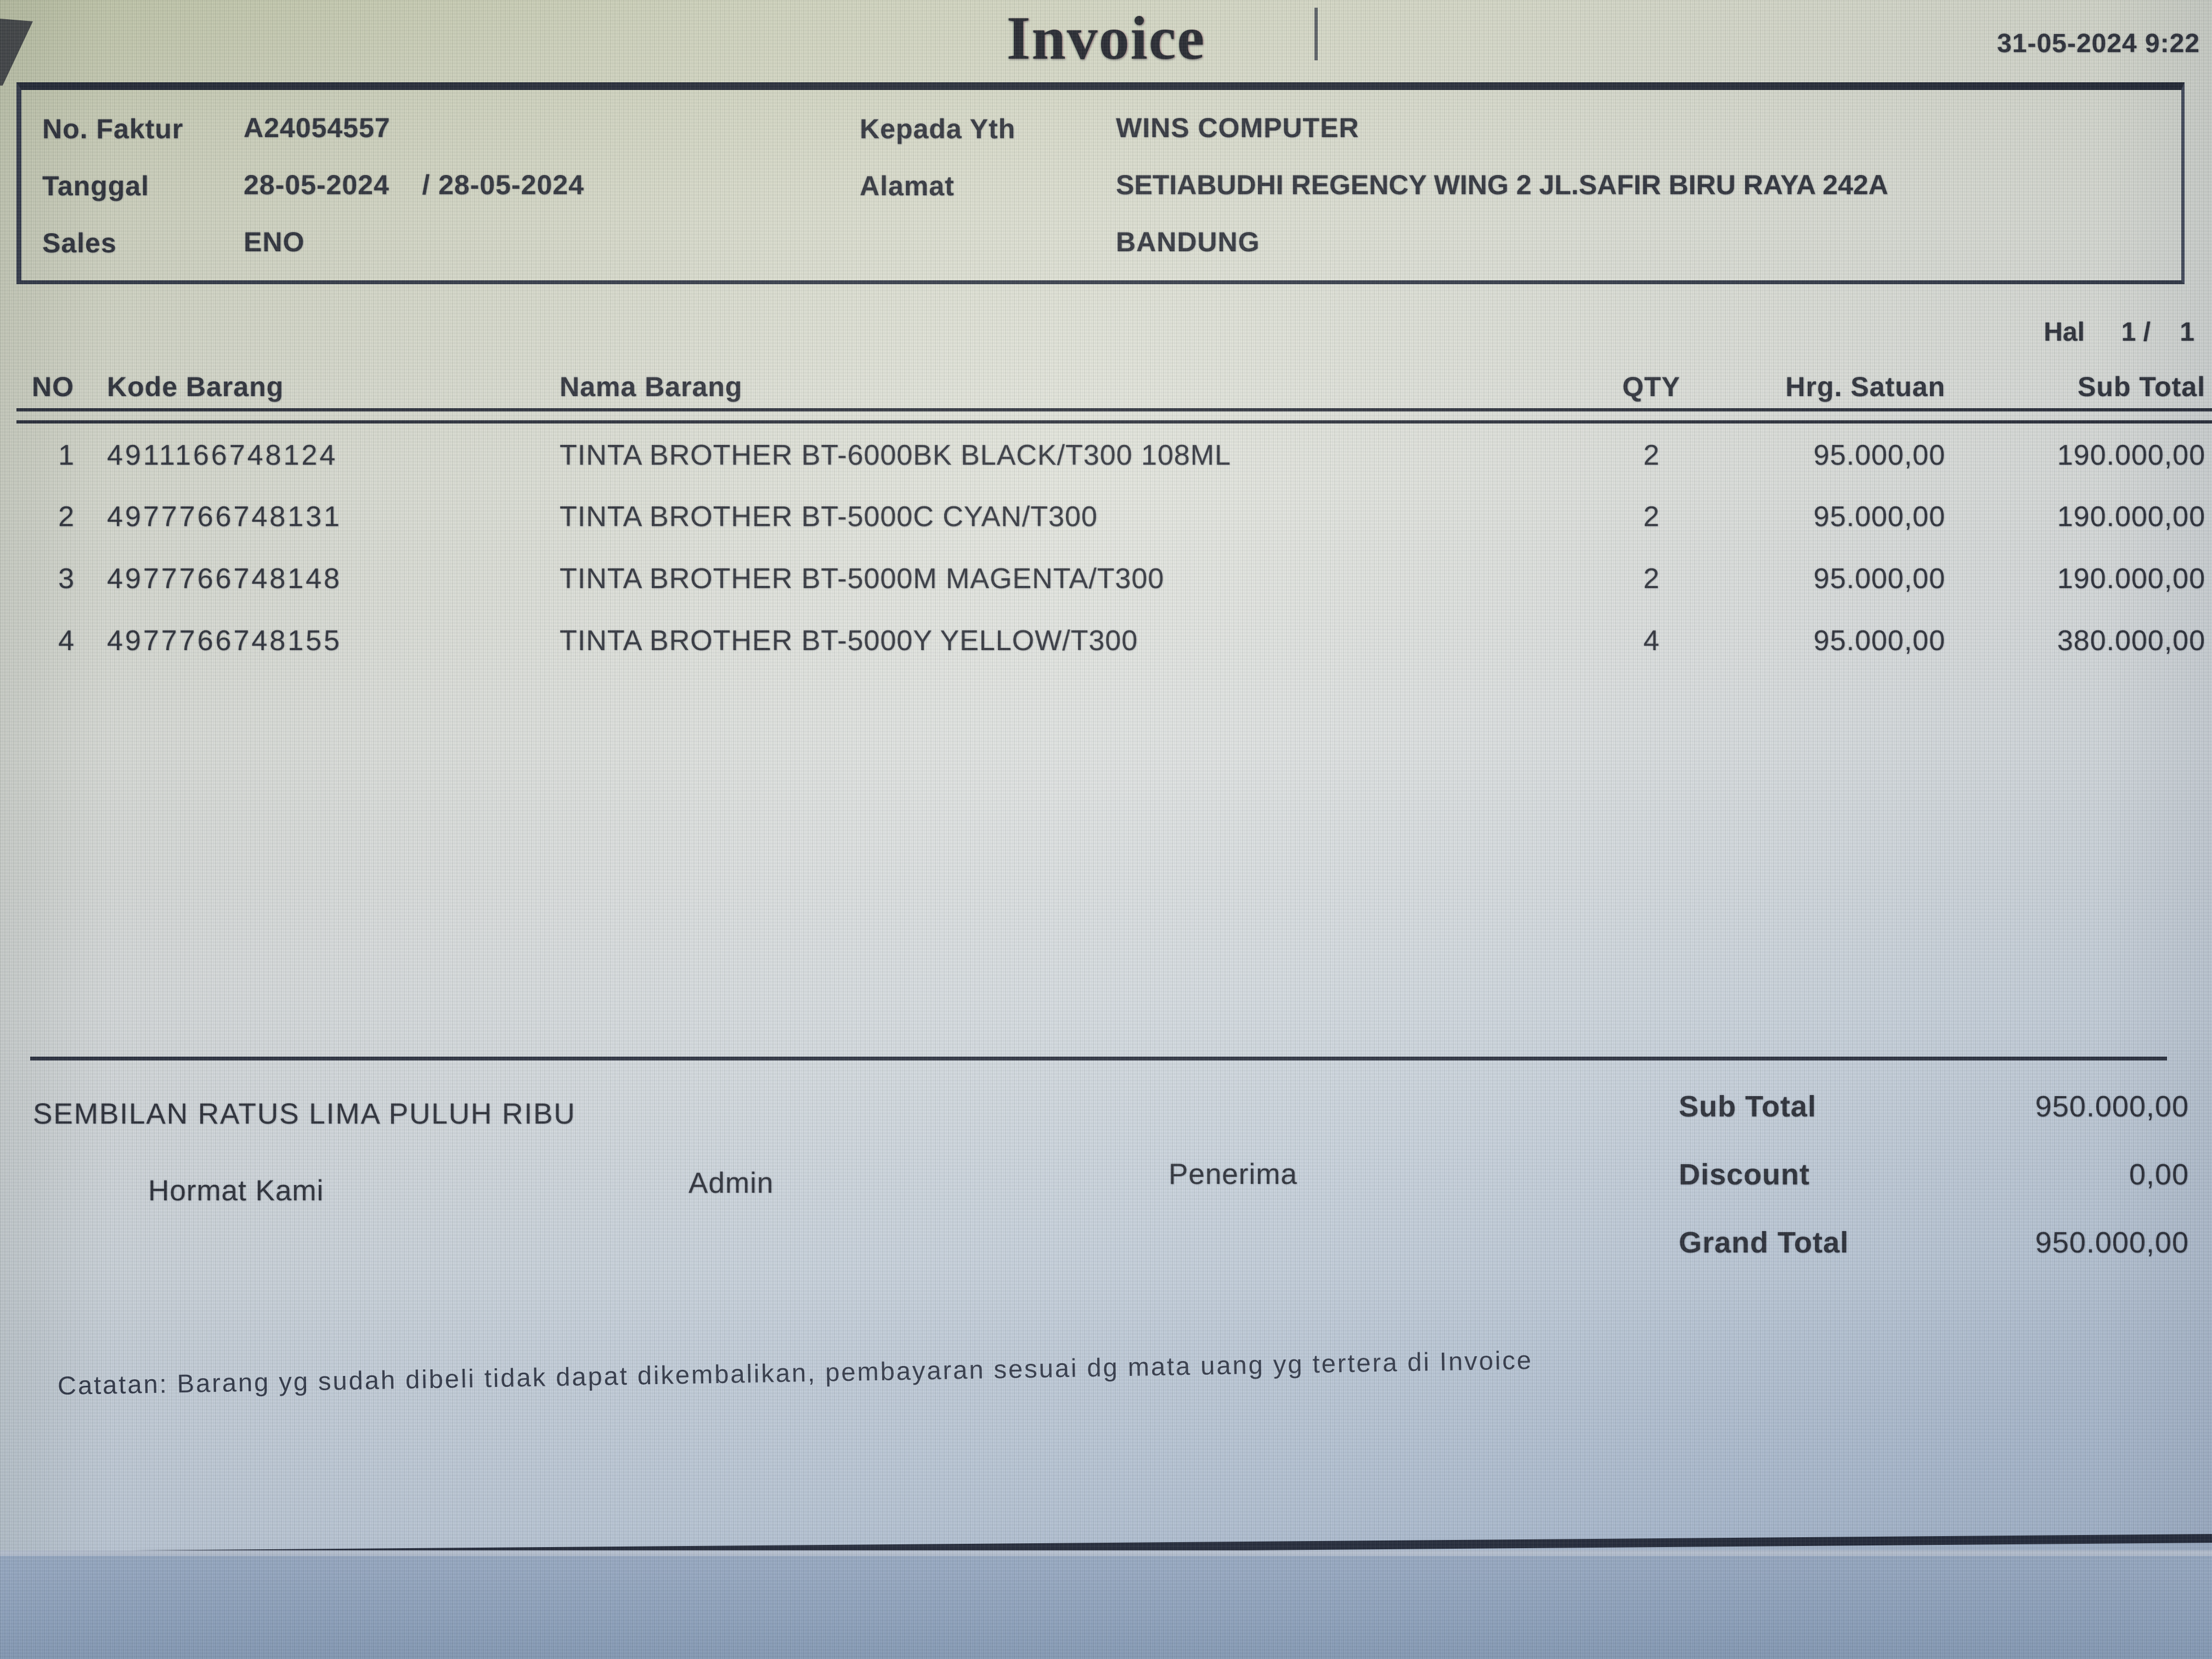  Describe the element at coordinates (1098, 1058) in the screenshot. I see `totals-separator-rule` at that location.